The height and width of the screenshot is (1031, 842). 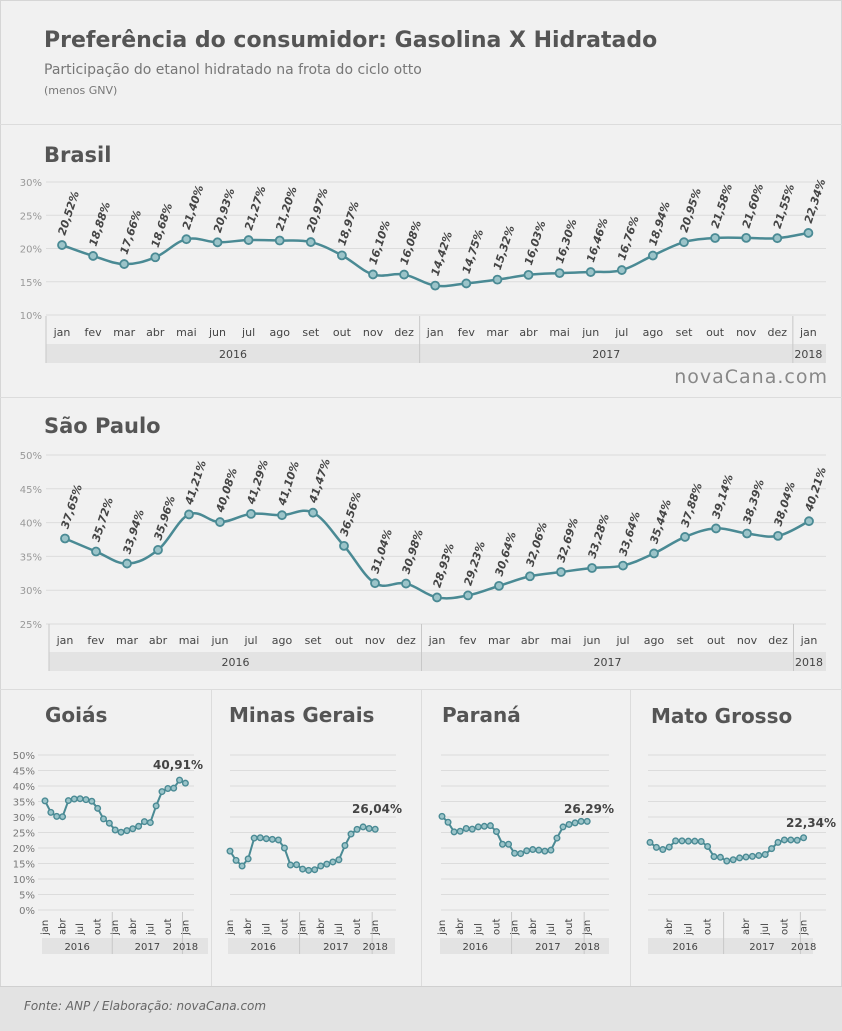 I want to click on data-label: 18,68%, so click(x=162, y=226).